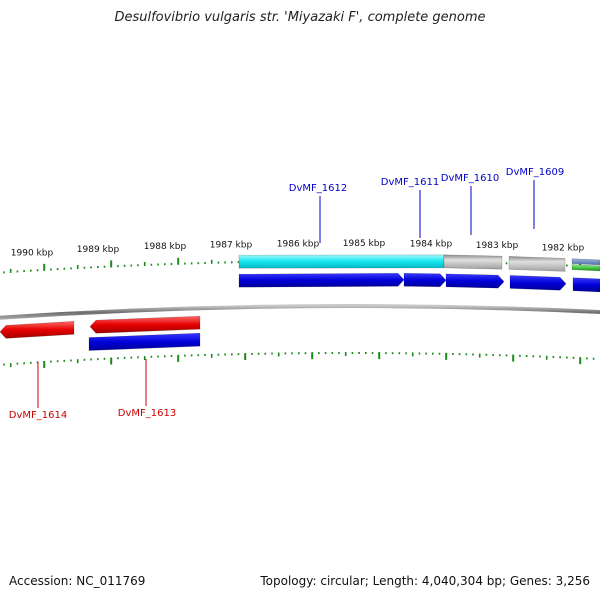  Describe the element at coordinates (585, 262) in the screenshot. I see `gene-feature-steel` at that location.